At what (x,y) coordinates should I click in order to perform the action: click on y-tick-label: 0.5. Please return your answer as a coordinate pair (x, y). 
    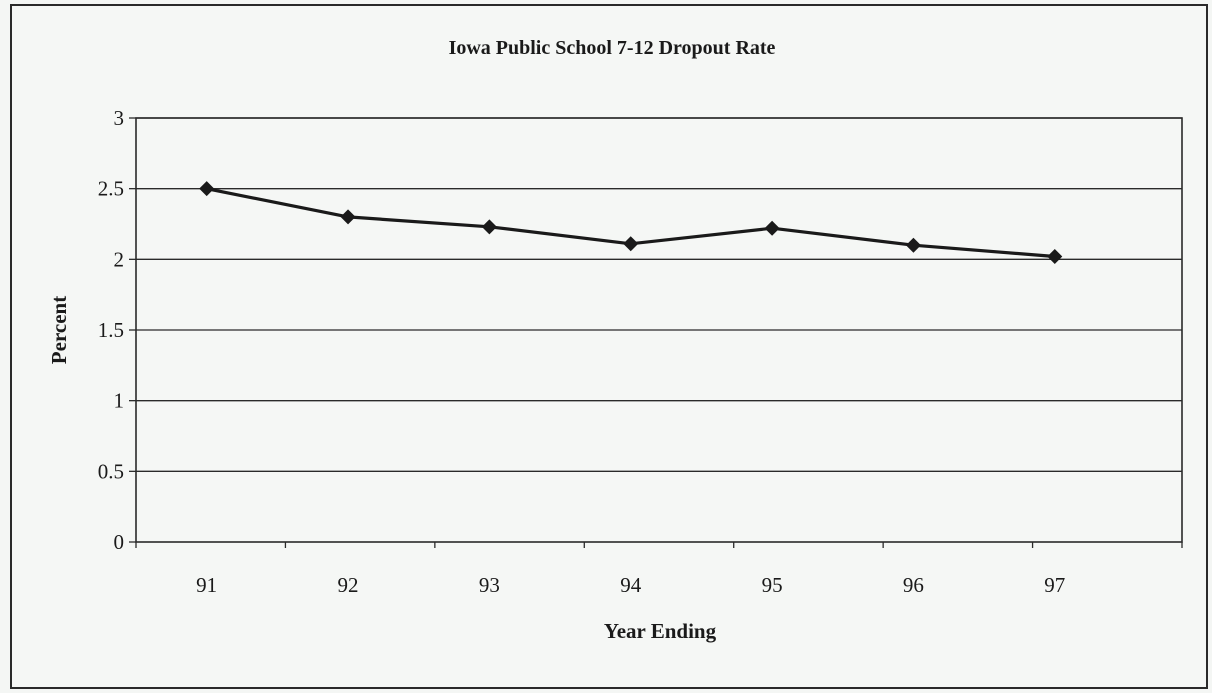
    Looking at the image, I should click on (111, 471).